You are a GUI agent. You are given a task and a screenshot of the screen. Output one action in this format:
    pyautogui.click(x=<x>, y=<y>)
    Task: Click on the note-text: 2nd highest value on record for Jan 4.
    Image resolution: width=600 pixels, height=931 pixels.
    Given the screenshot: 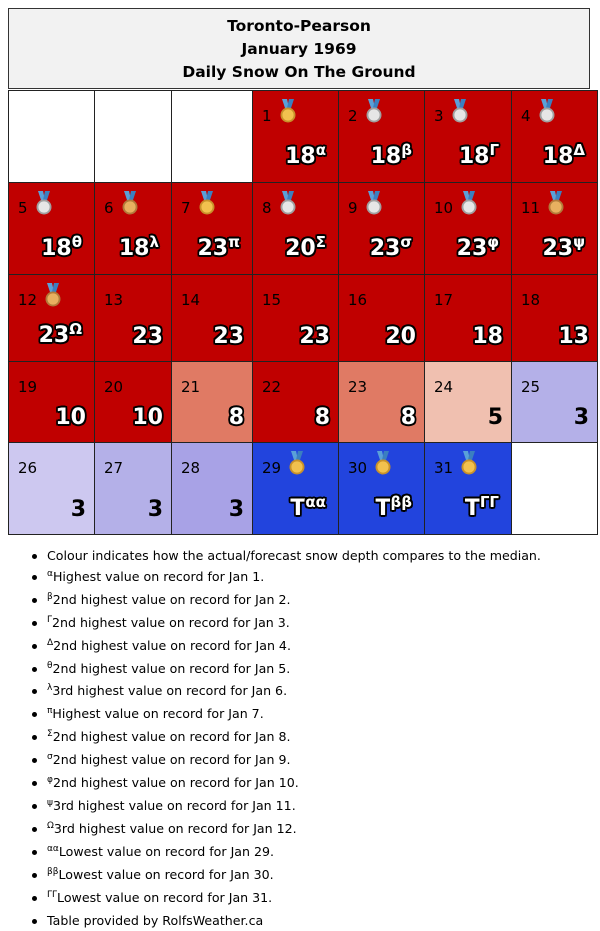 What is the action you would take?
    pyautogui.click(x=172, y=645)
    